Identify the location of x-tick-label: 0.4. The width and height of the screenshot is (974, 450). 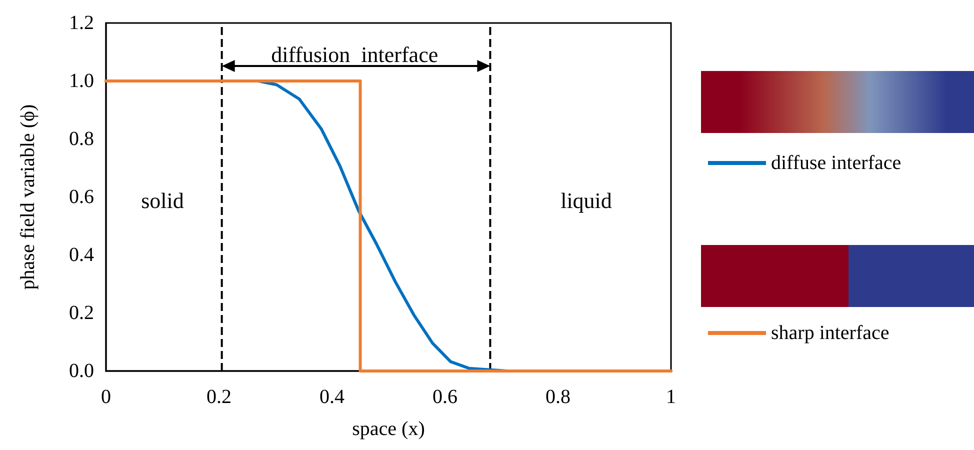
(332, 397).